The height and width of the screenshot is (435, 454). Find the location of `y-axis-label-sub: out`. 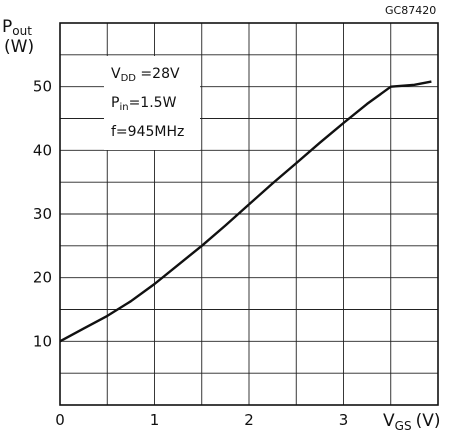

y-axis-label-sub: out is located at coordinates (22, 31).